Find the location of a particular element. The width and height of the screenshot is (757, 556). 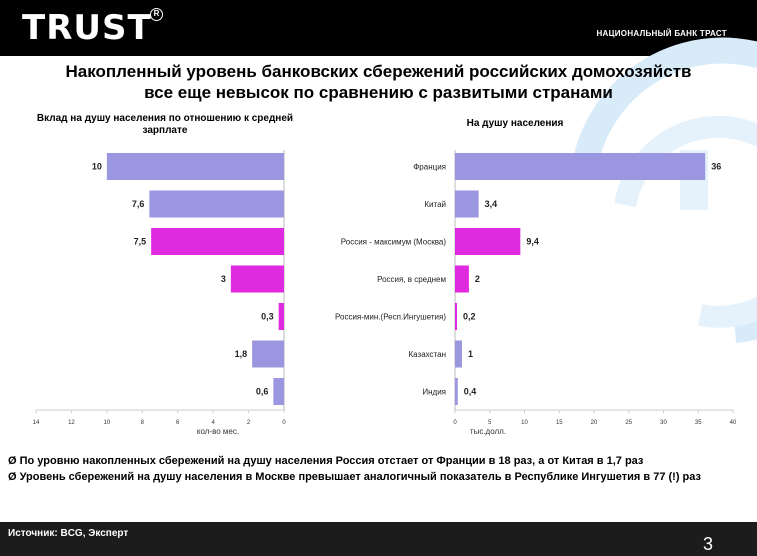

right-chart-title: На душу населения is located at coordinates (515, 123).